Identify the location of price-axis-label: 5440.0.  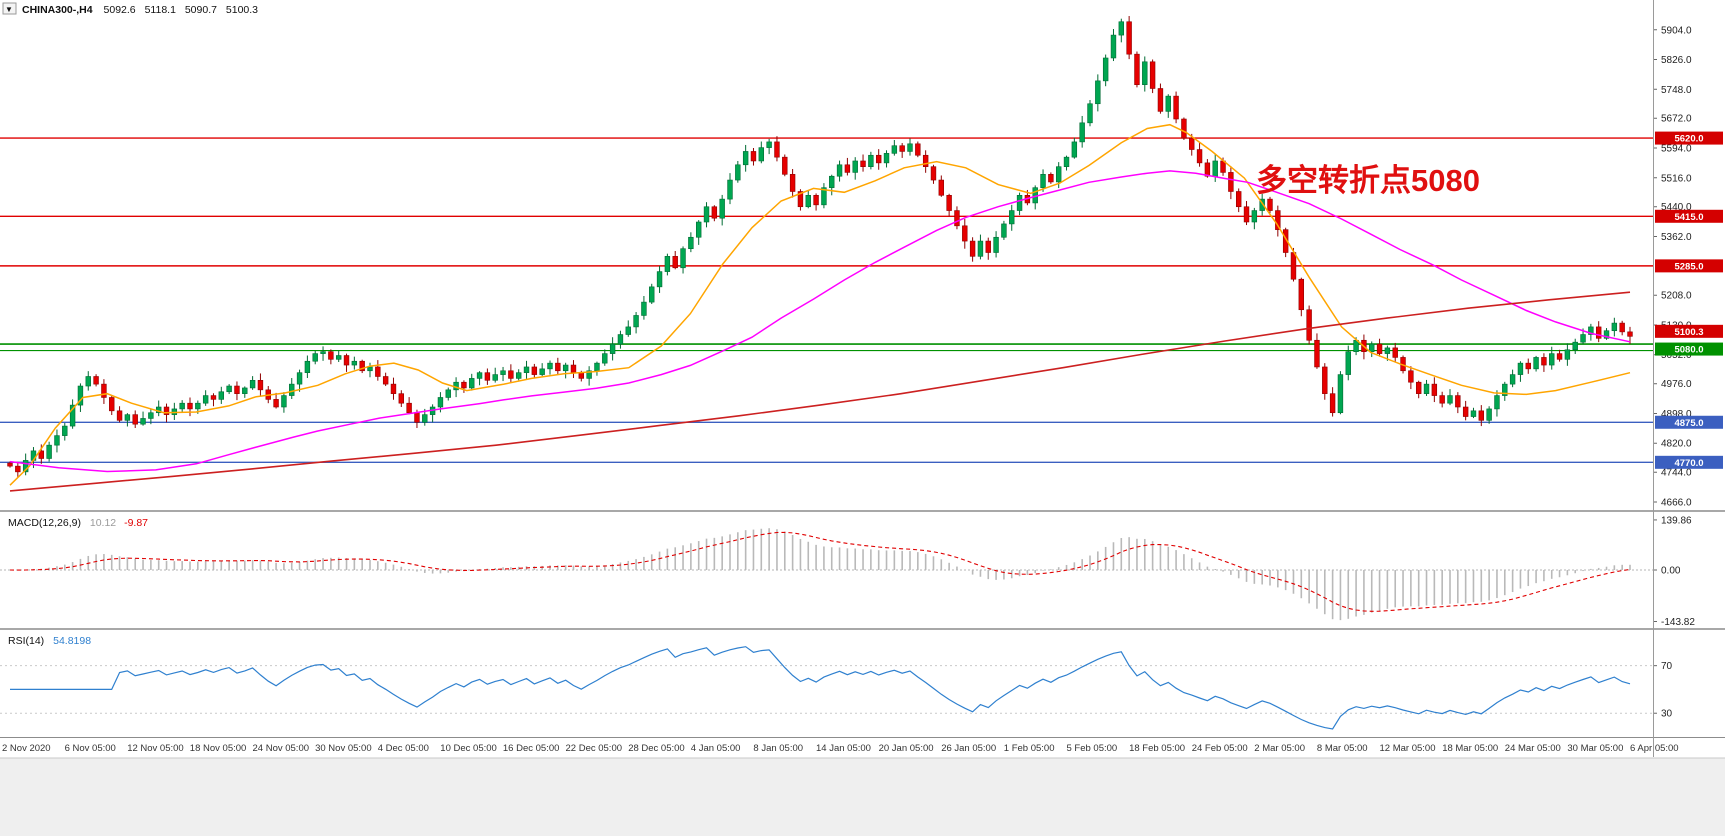
(1676, 207).